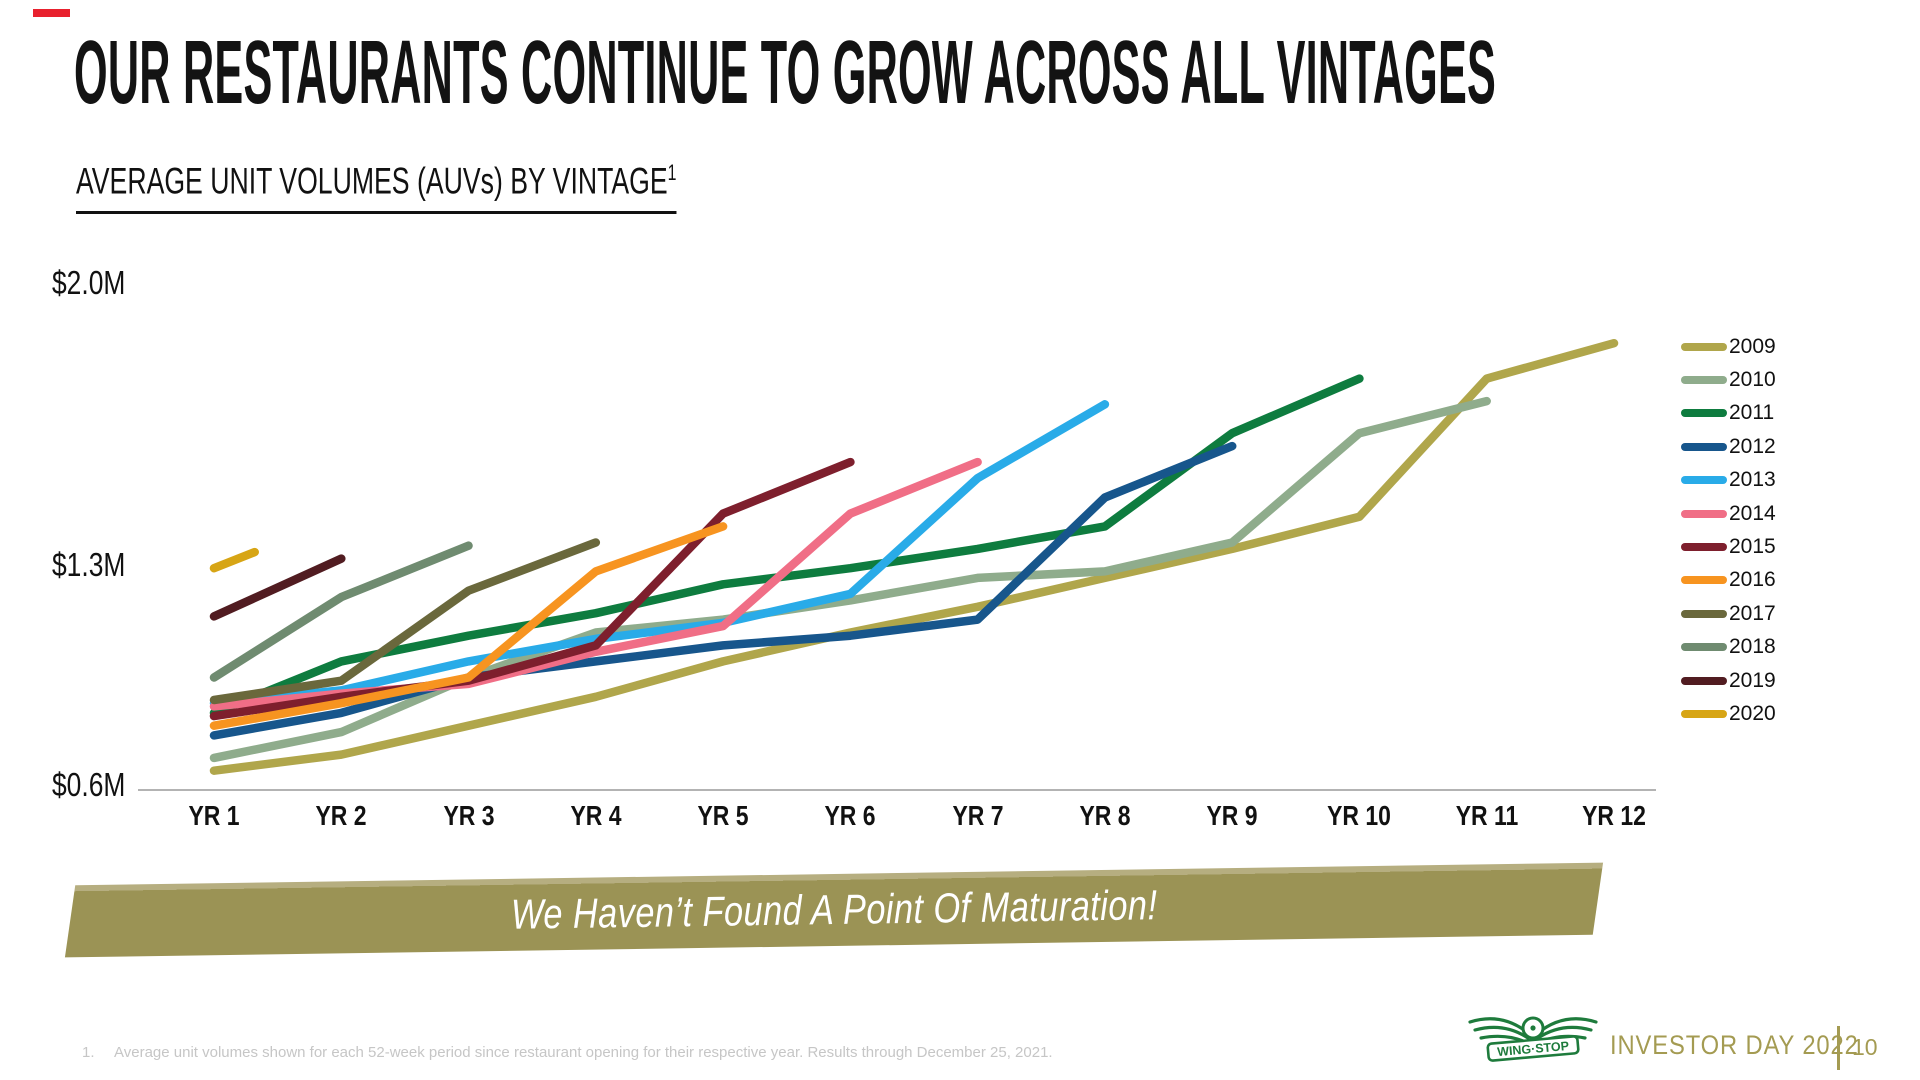 The width and height of the screenshot is (1920, 1080). Describe the element at coordinates (672, 172) in the screenshot. I see `footnote-marker: 1` at that location.